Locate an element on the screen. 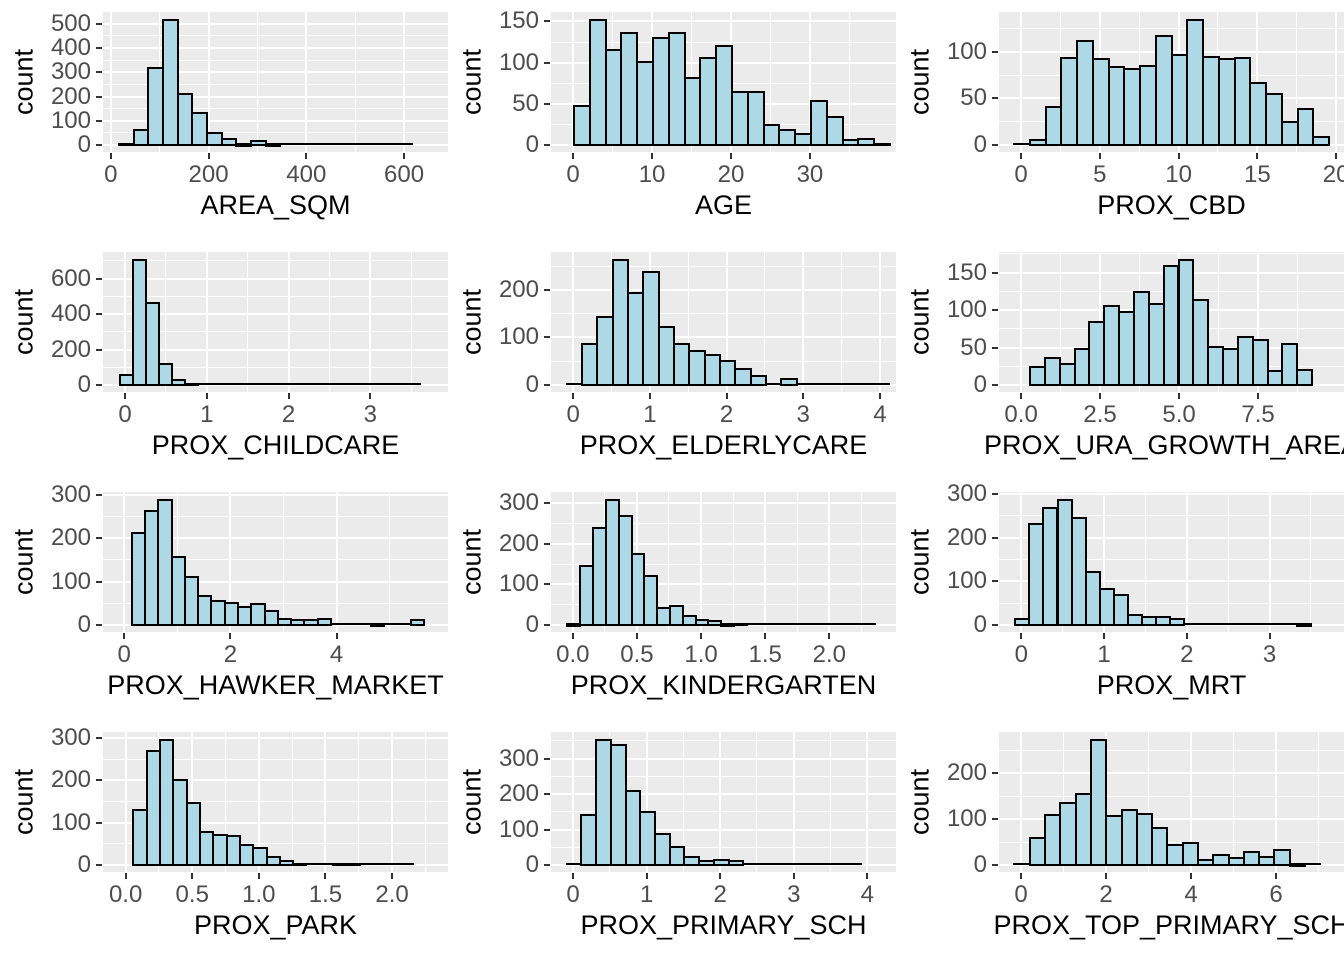 This screenshot has width=1344, height=960. x-tick-label: 3 is located at coordinates (370, 414).